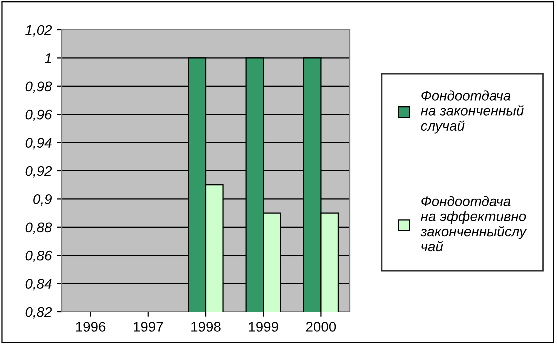 Image resolution: width=557 pixels, height=345 pixels. What do you see at coordinates (263, 327) in the screenshot?
I see `x-tick-label: 1999` at bounding box center [263, 327].